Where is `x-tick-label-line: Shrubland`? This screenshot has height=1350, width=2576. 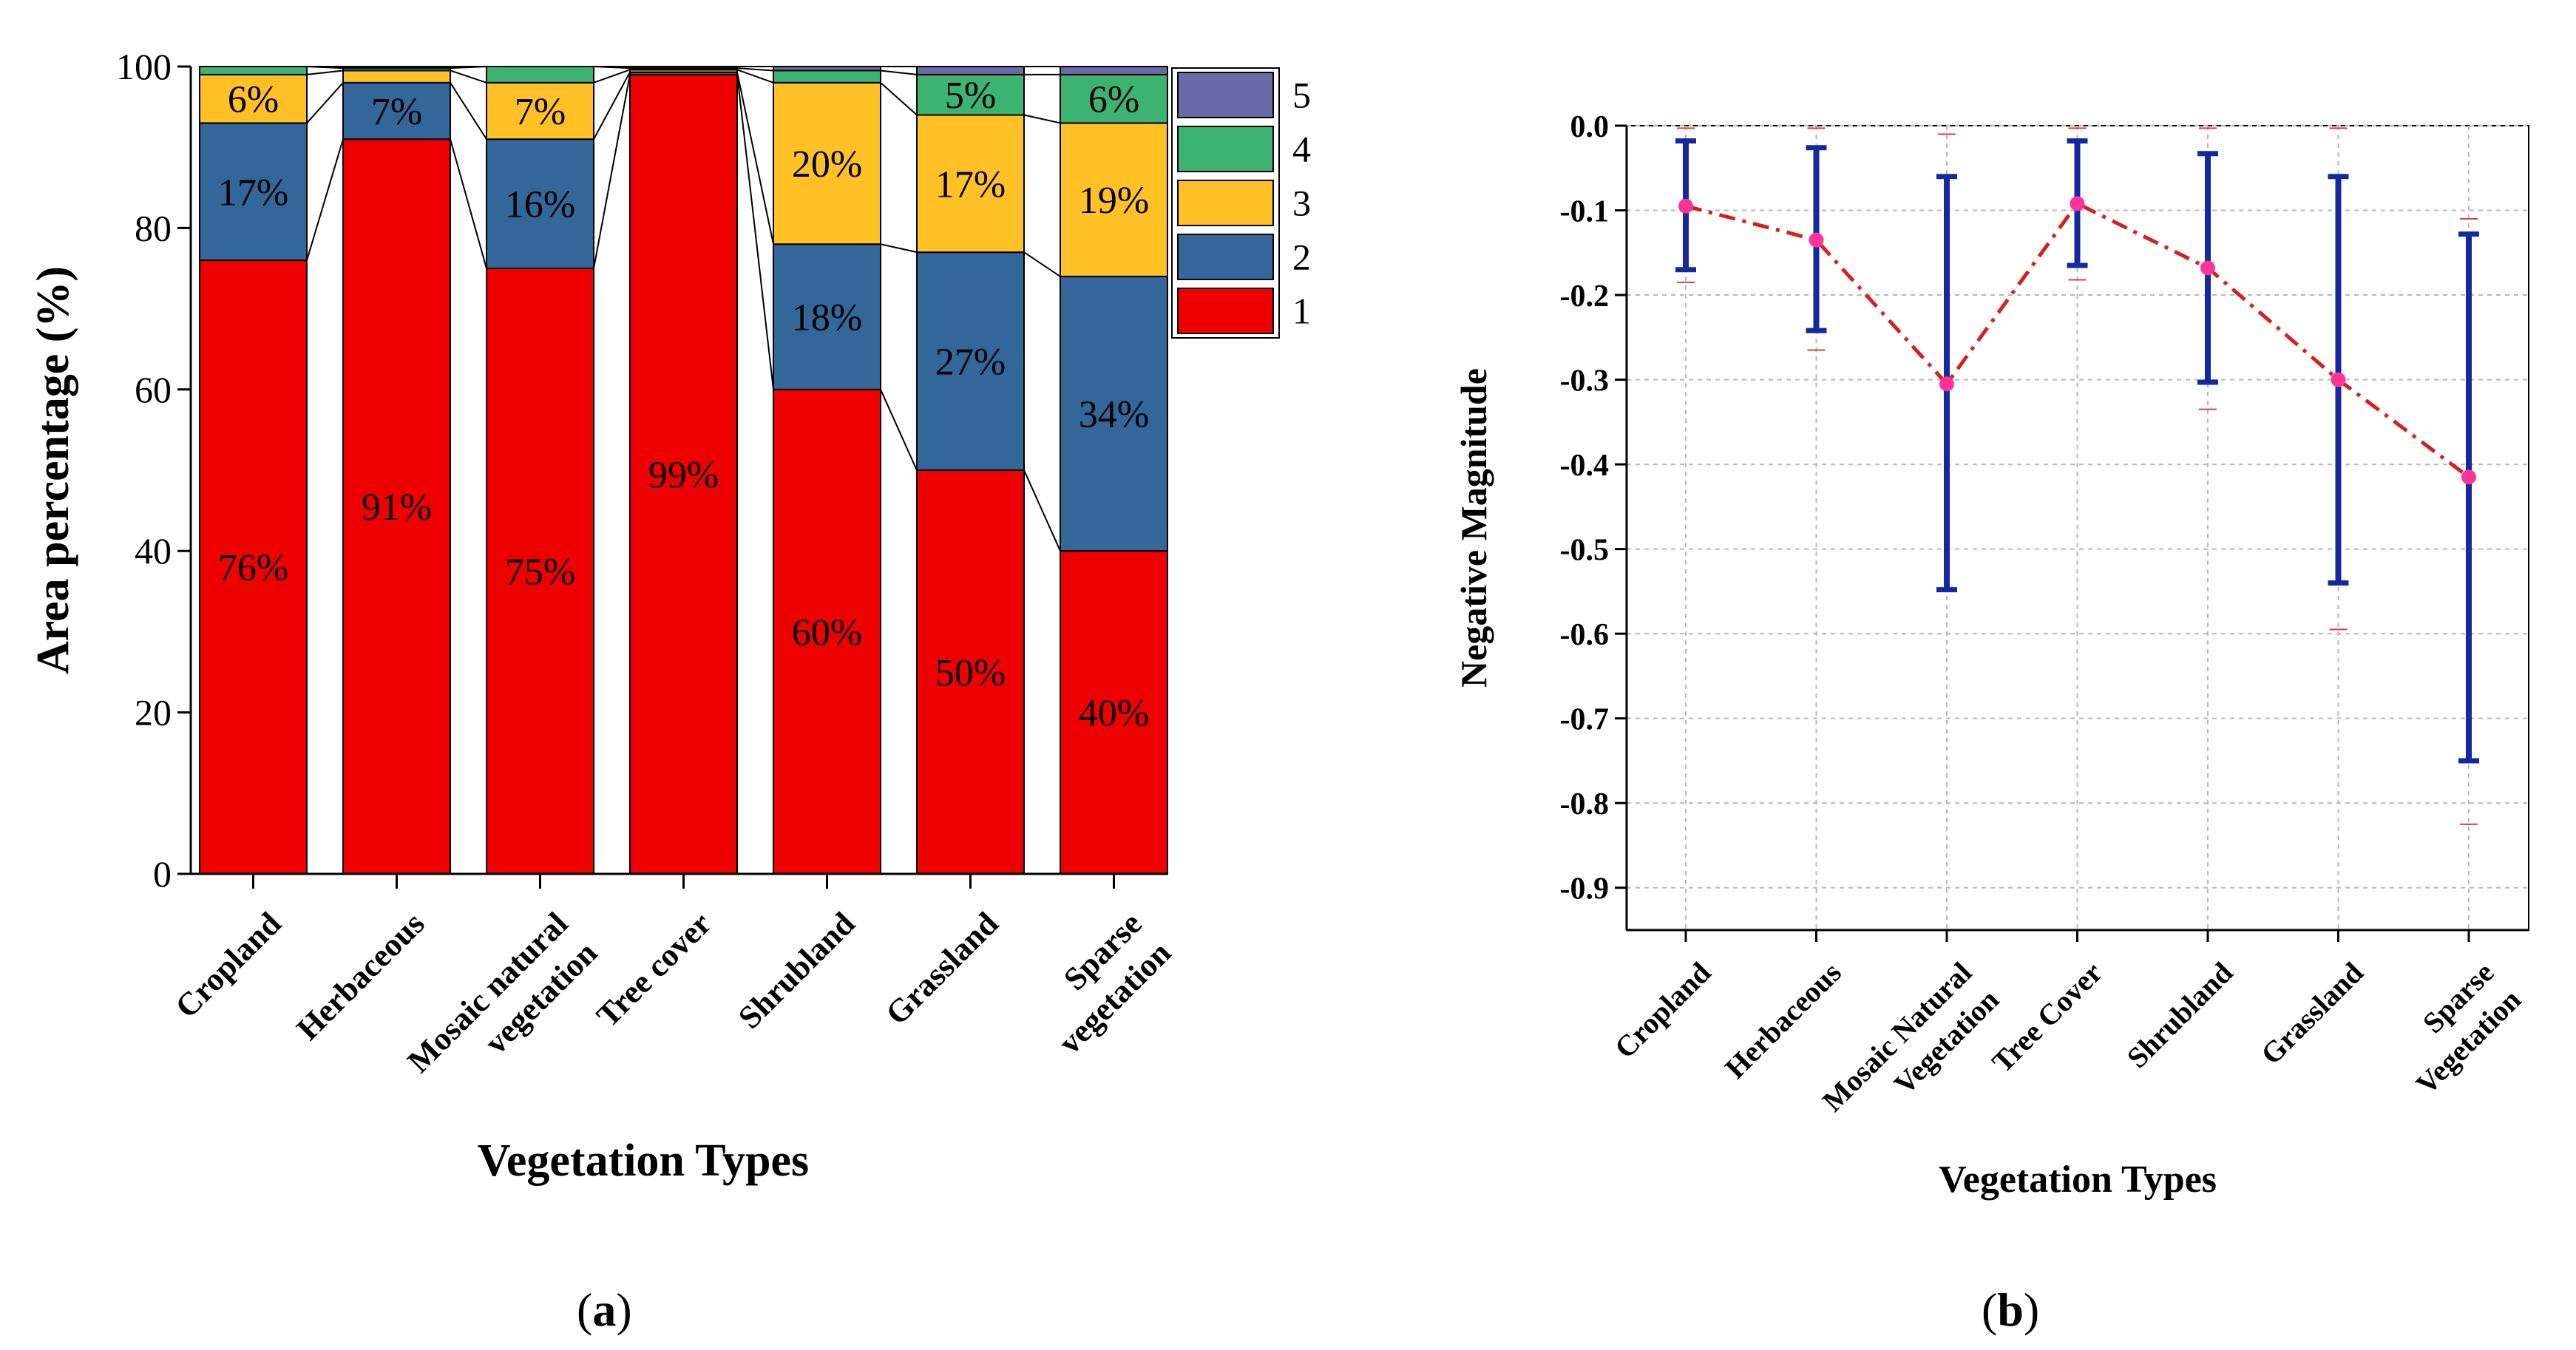
x-tick-label-line: Shrubland is located at coordinates (2180, 1015).